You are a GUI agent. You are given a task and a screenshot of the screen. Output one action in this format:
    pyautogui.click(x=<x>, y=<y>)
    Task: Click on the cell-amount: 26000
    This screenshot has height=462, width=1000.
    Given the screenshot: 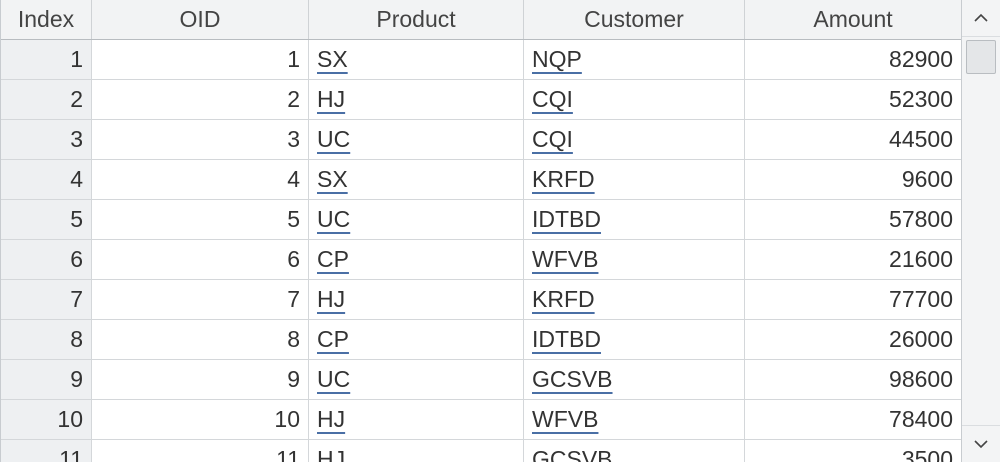 What is the action you would take?
    pyautogui.click(x=853, y=339)
    